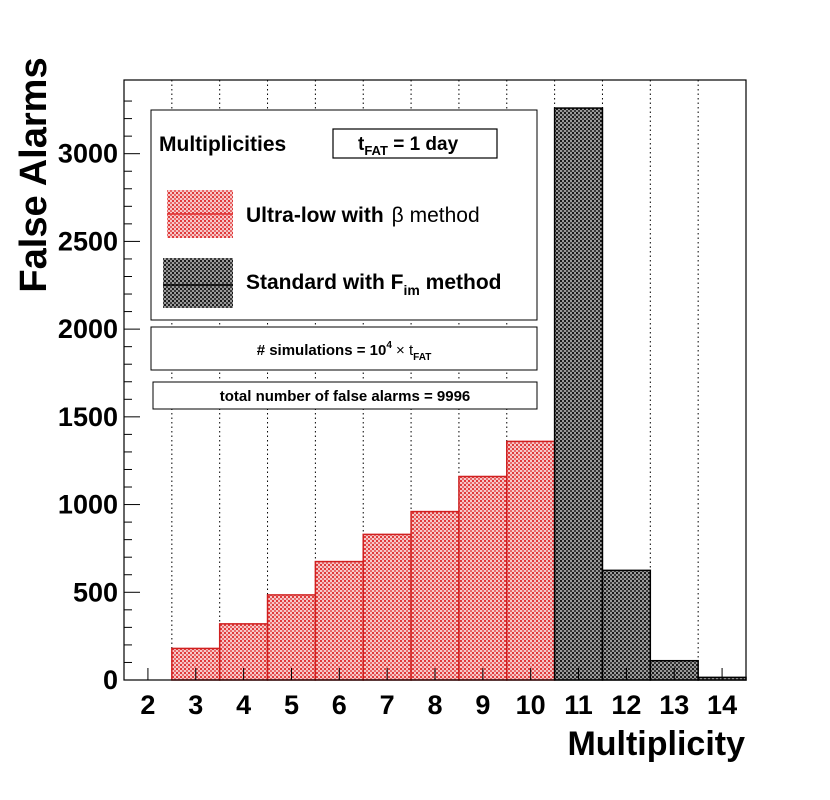 The height and width of the screenshot is (800, 830). Describe the element at coordinates (722, 705) in the screenshot. I see `x-tick-label: 14` at that location.